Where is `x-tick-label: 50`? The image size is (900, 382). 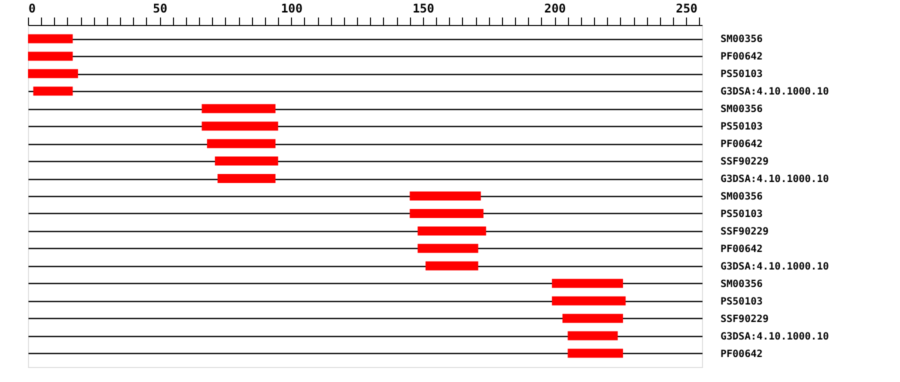 x-tick-label: 50 is located at coordinates (160, 9).